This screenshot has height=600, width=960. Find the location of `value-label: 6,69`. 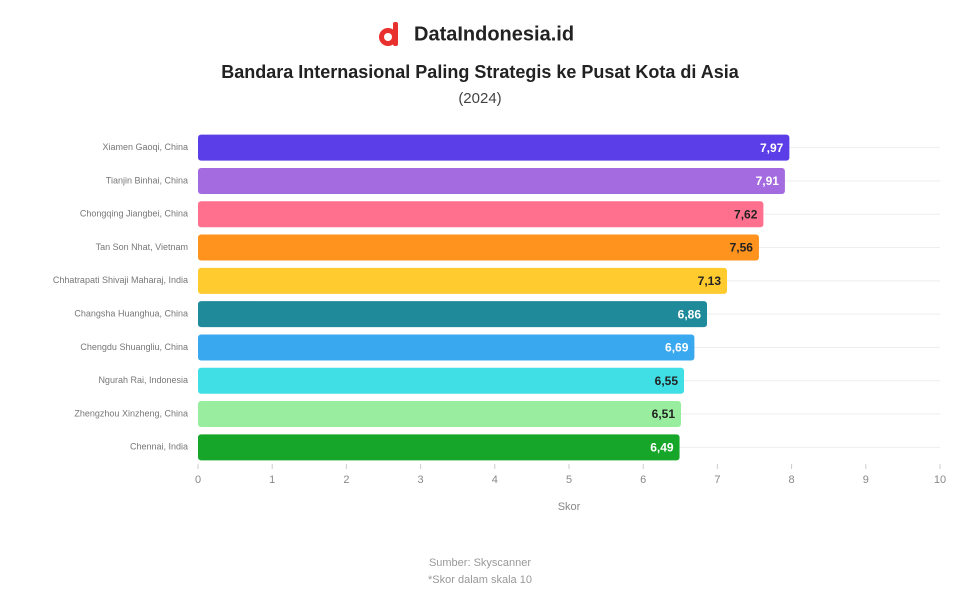

value-label: 6,69 is located at coordinates (677, 348).